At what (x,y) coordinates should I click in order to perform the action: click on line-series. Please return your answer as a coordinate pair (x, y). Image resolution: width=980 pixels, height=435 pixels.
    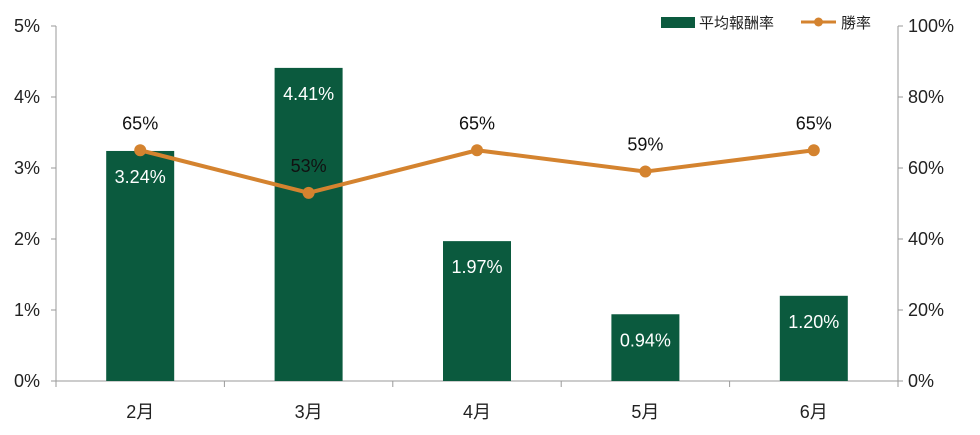
    Looking at the image, I should click on (477, 171).